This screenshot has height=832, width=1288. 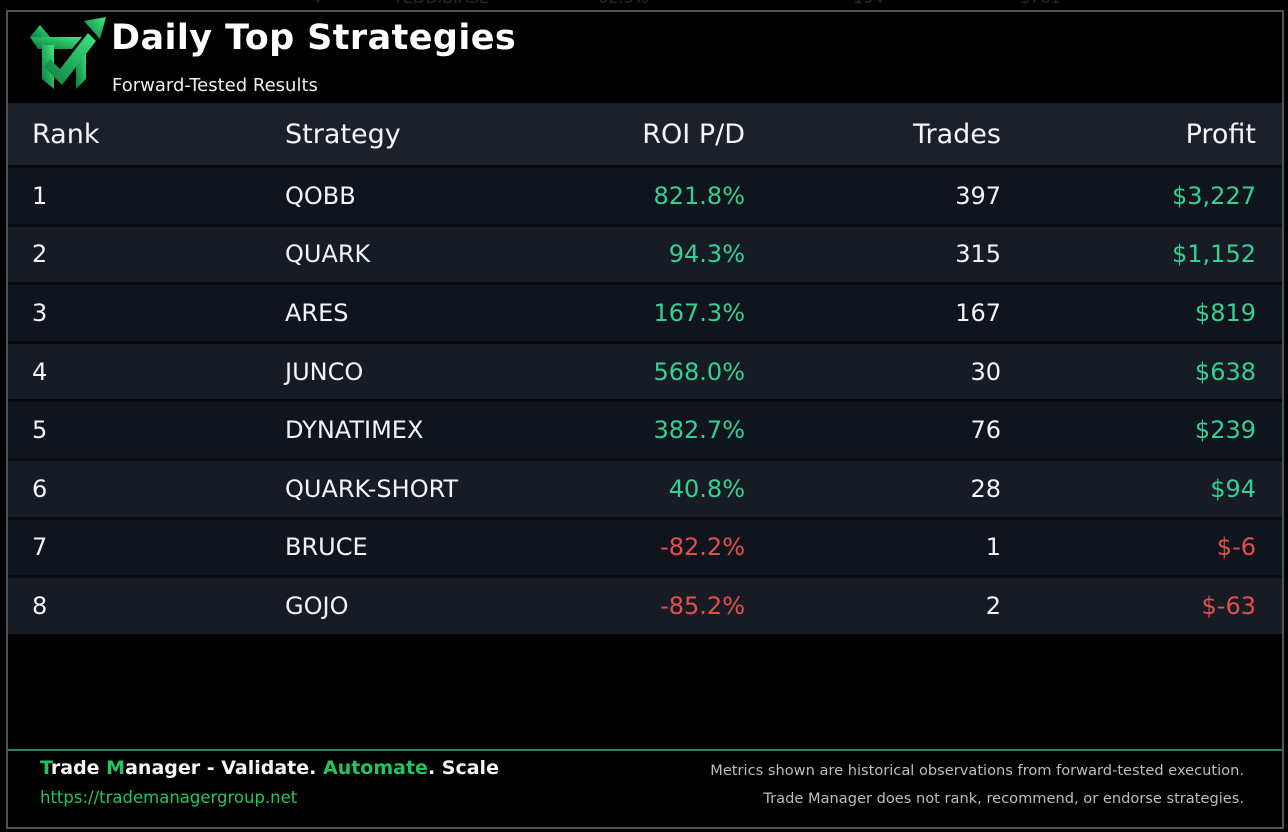 I want to click on brand-tagline-segment: rade, so click(x=78, y=768).